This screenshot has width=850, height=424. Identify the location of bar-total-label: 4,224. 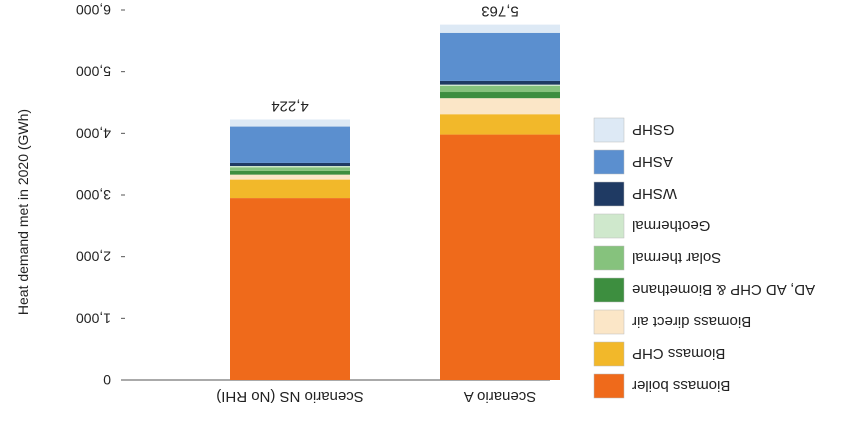
(290, 106).